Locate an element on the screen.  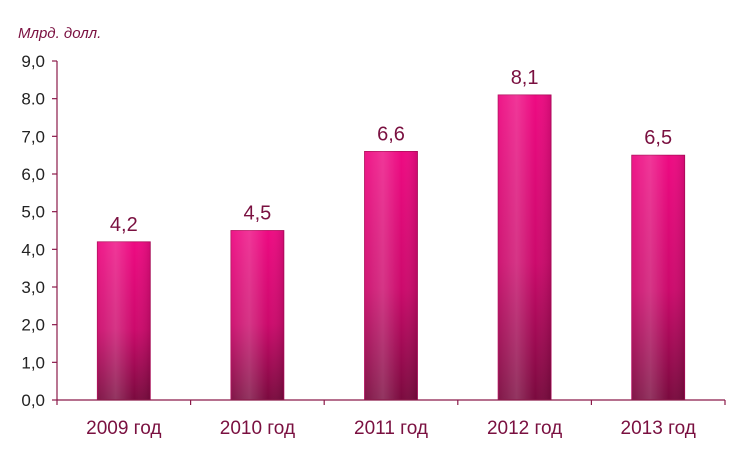
y-tick-label: 5,0 is located at coordinates (33, 212).